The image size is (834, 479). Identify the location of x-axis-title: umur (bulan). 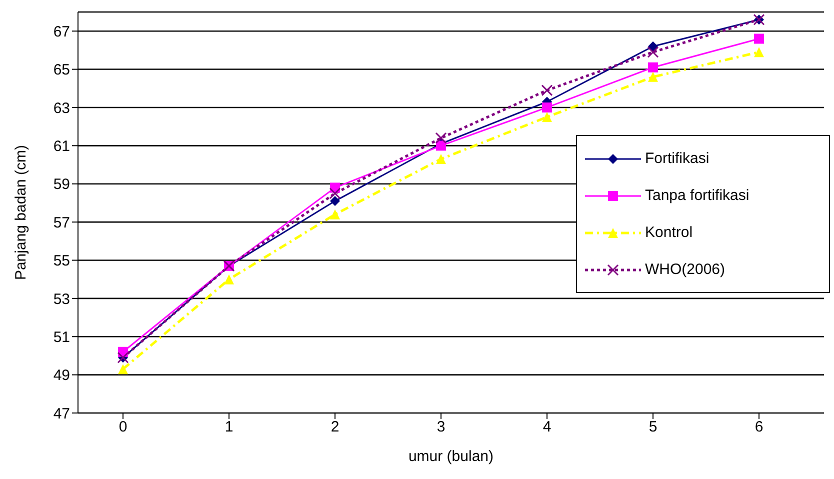
(451, 456).